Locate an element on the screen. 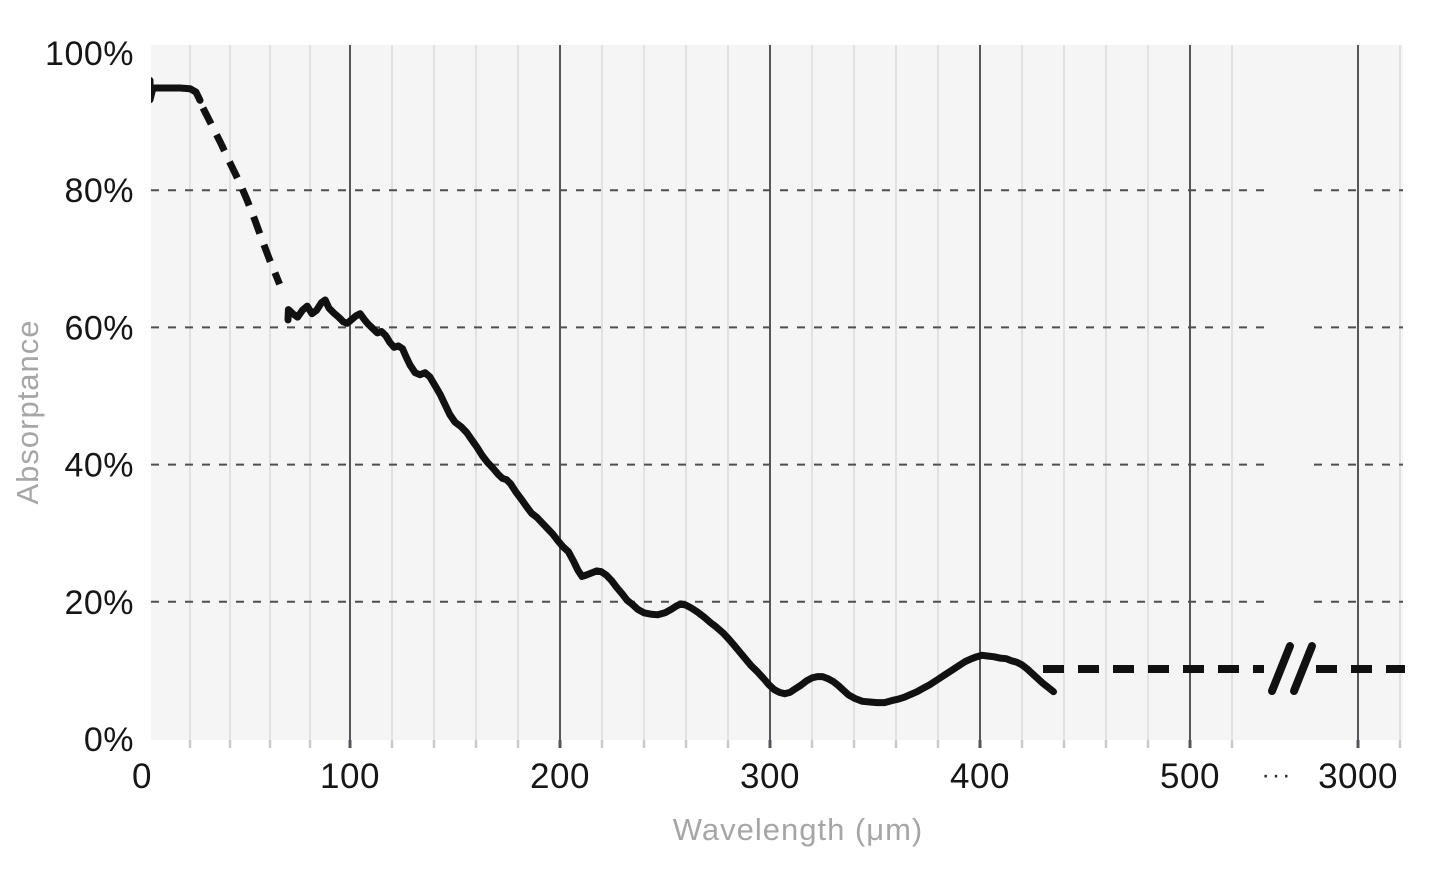 The height and width of the screenshot is (870, 1434). axis-break-ellipsis: ··· is located at coordinates (1277, 775).